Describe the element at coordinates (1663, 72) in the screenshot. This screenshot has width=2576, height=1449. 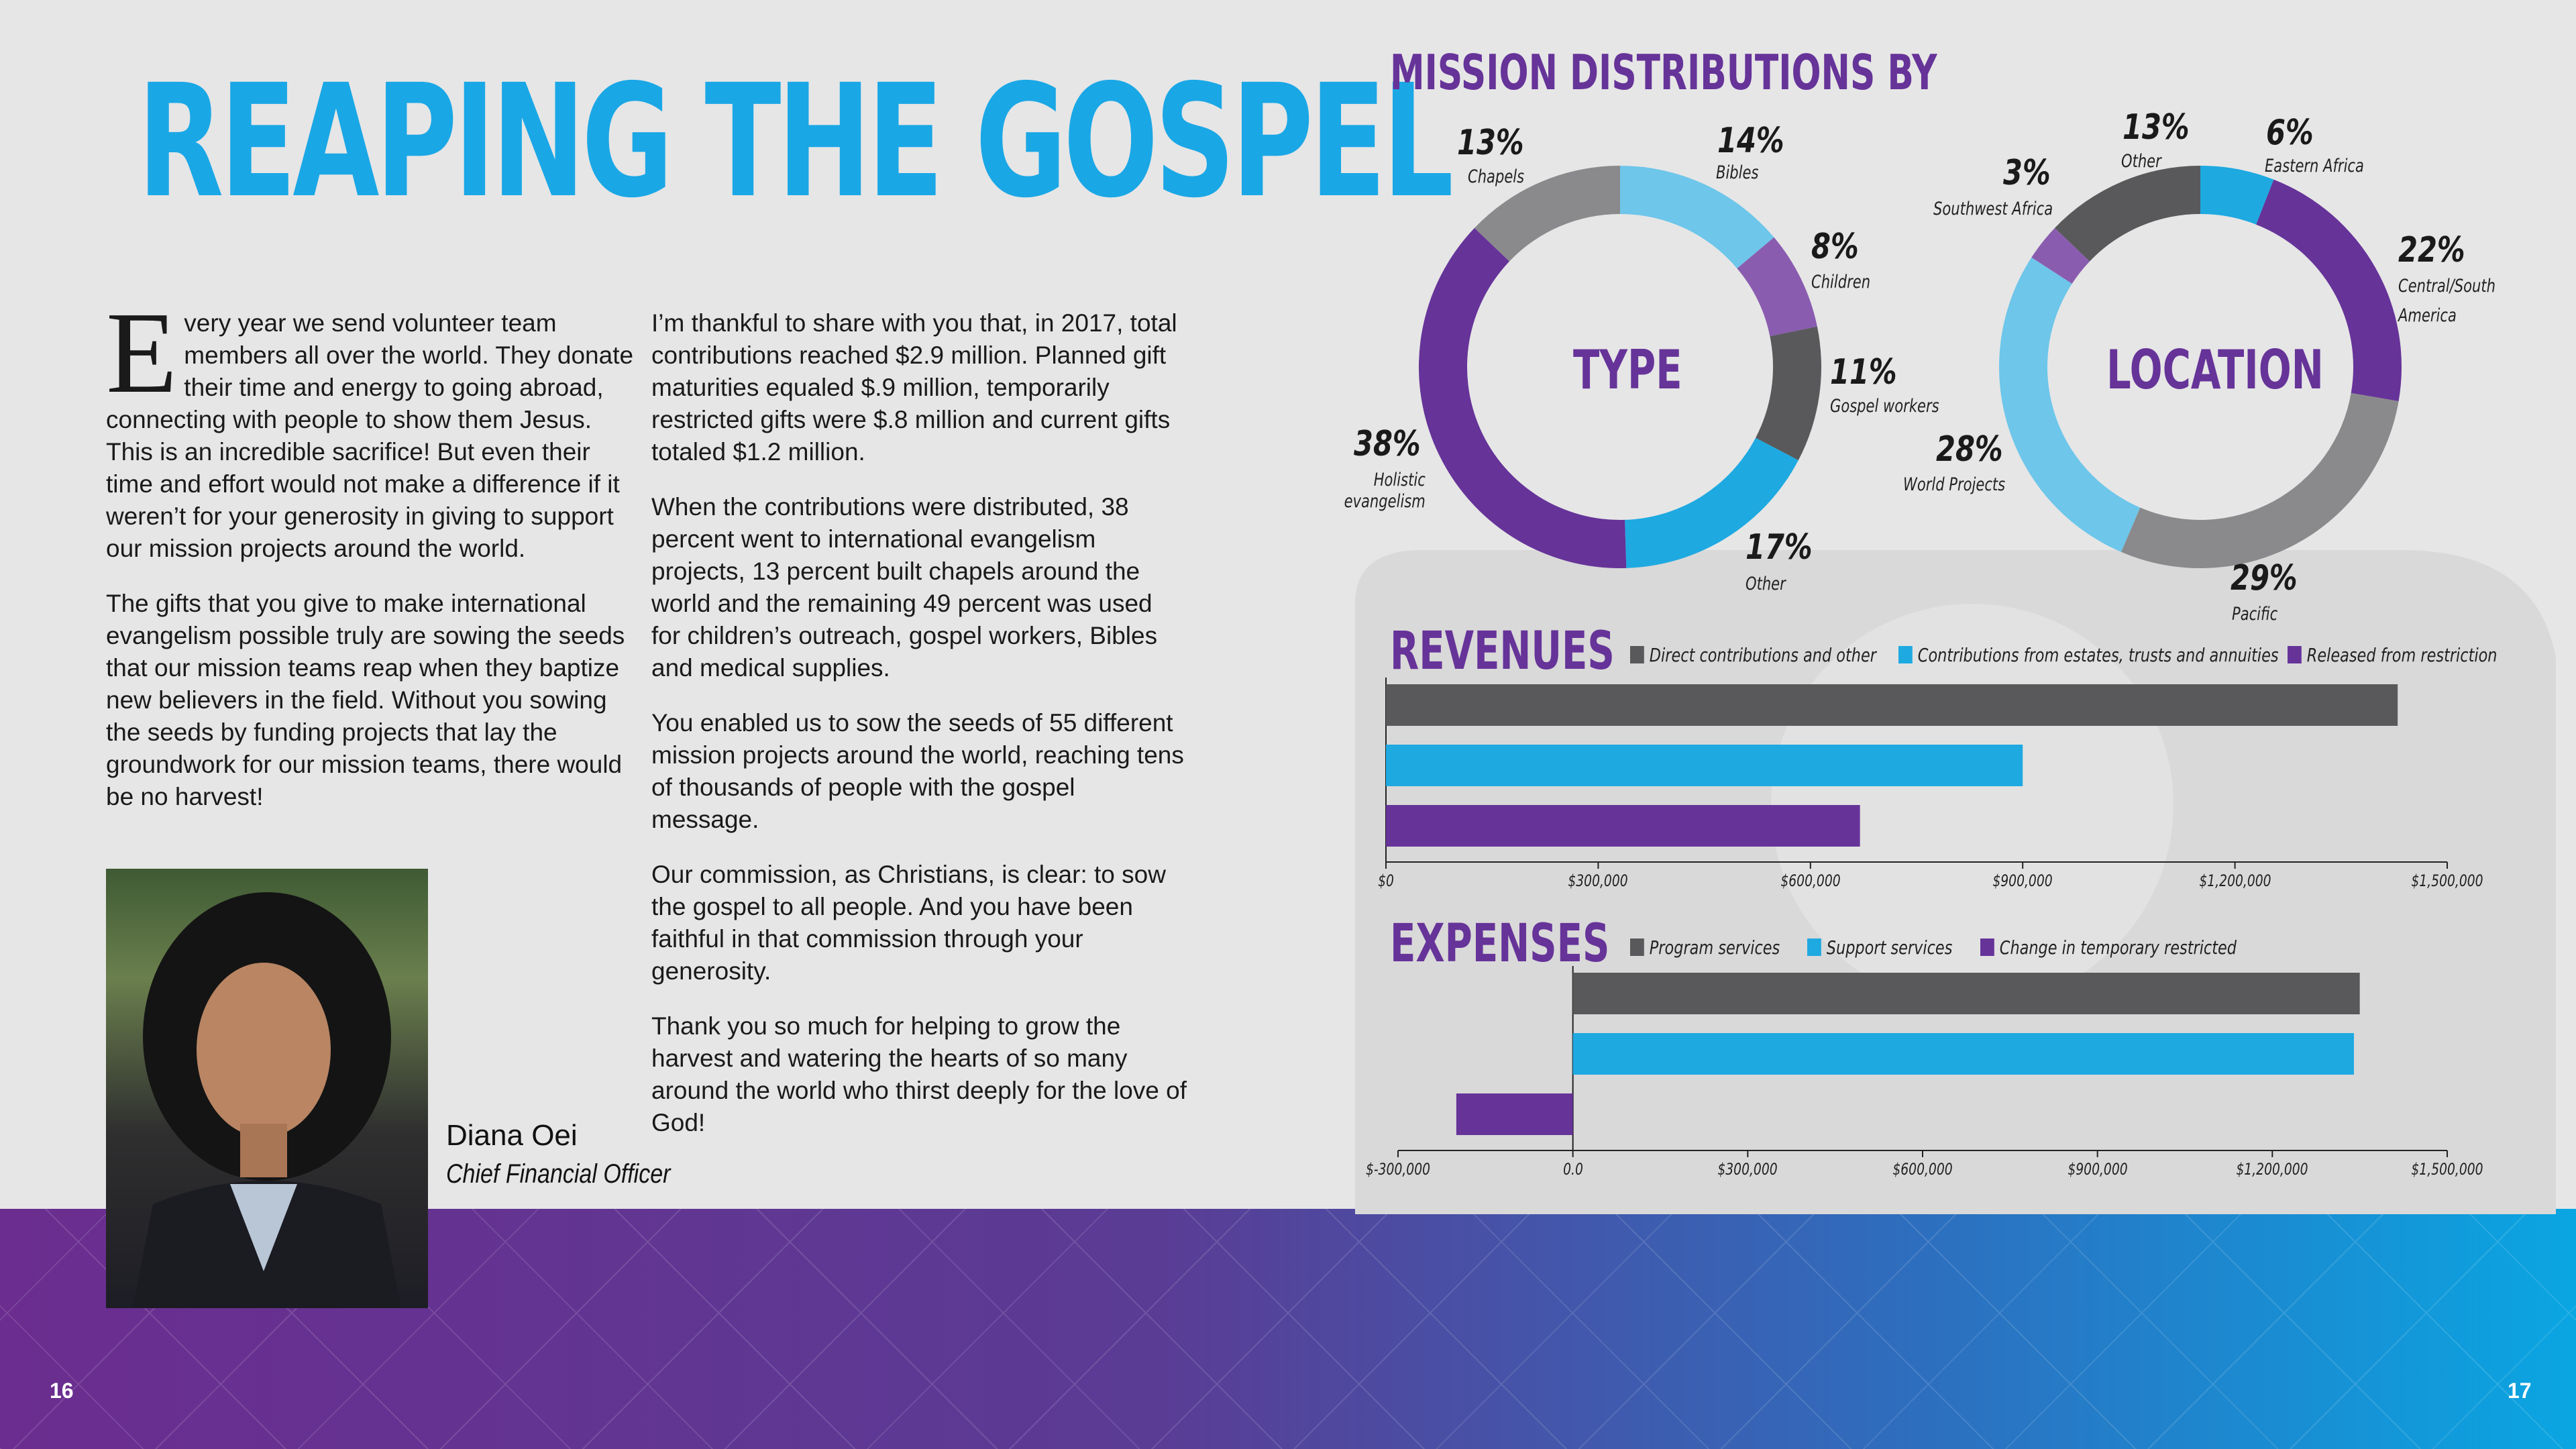
I see `mission-heading: MISSION DISTRIBUTIONS BY` at that location.